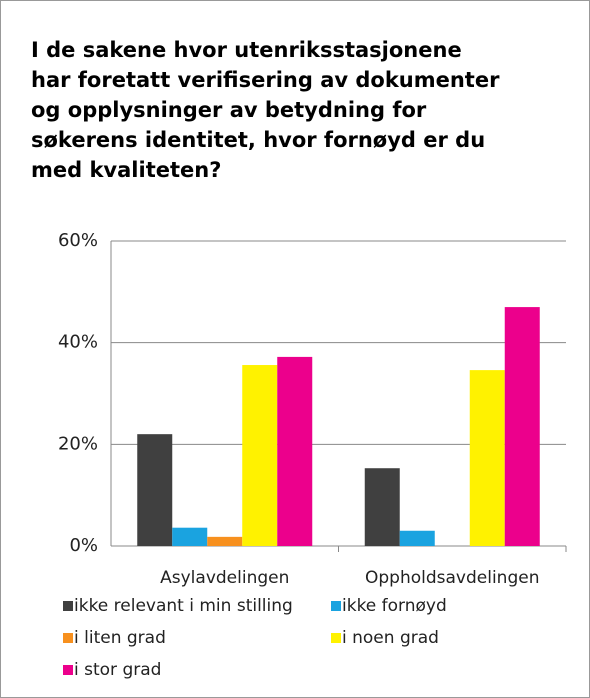 This screenshot has width=590, height=698. Describe the element at coordinates (78, 443) in the screenshot. I see `y-tick-label: 20%` at that location.